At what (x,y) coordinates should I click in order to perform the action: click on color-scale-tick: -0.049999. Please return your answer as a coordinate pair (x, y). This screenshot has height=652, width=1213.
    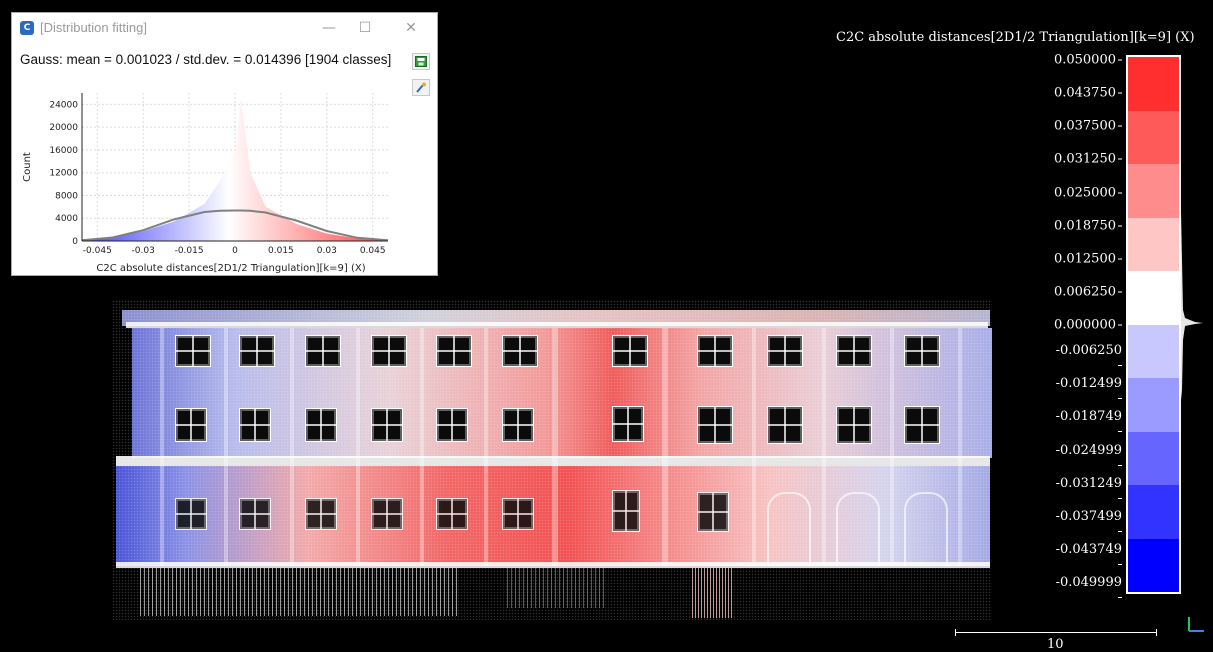
    Looking at the image, I should click on (1087, 590).